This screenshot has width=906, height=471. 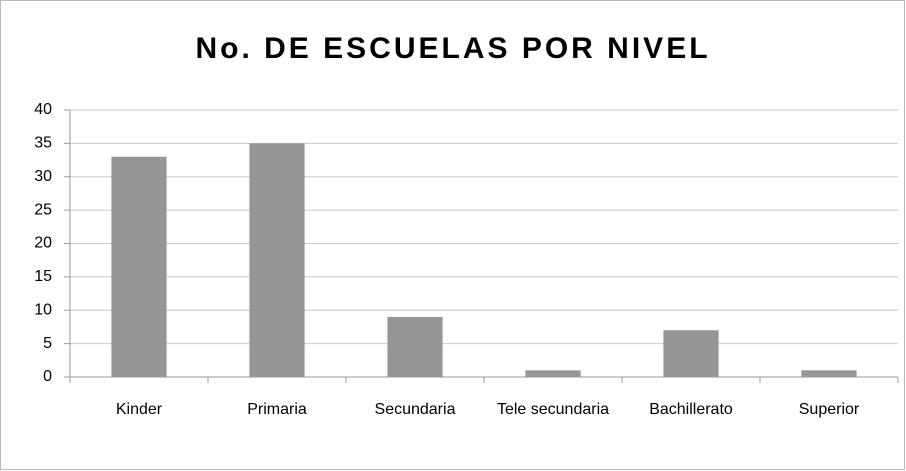 What do you see at coordinates (43, 176) in the screenshot?
I see `y-tick-label: 30` at bounding box center [43, 176].